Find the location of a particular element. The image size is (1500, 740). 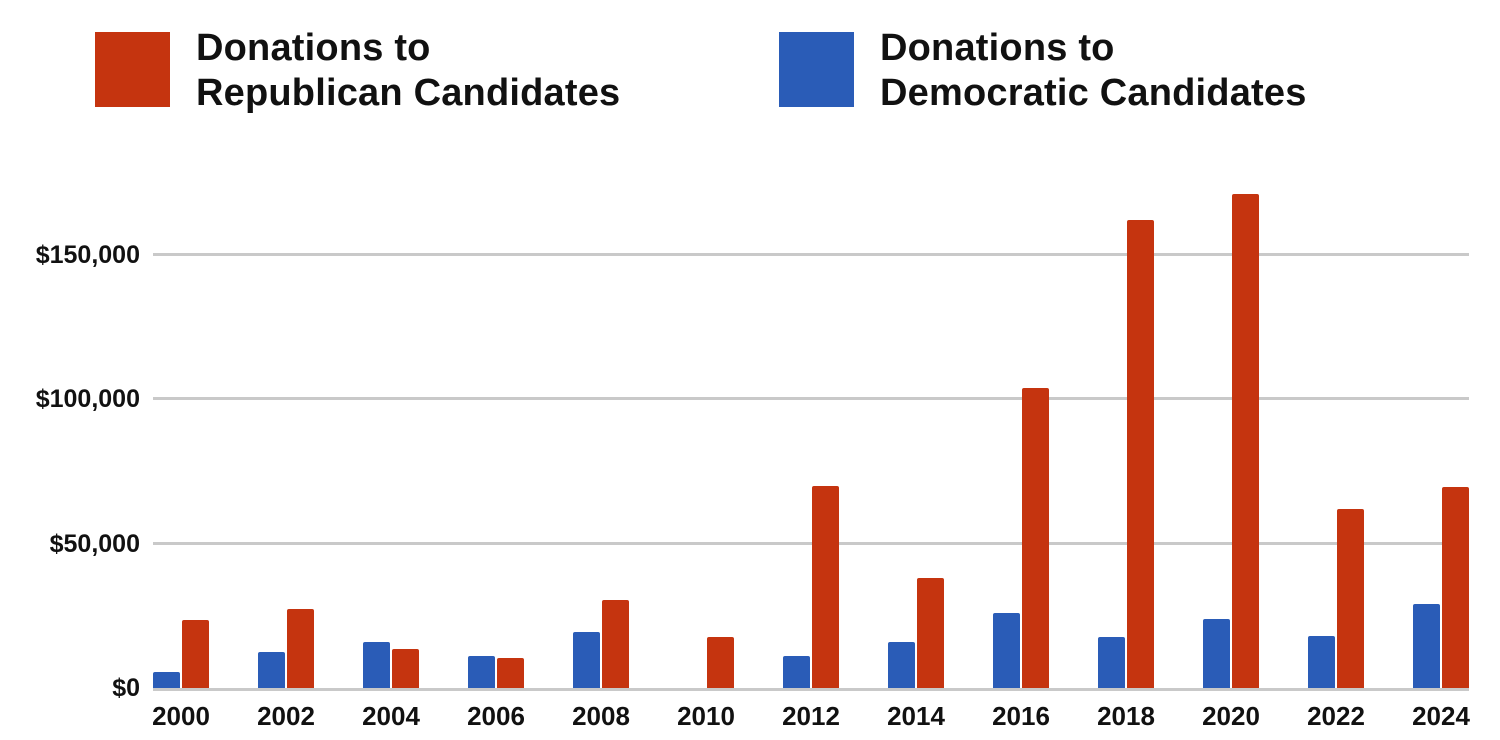

bar-group-2012: 2012 is located at coordinates (811, 449).